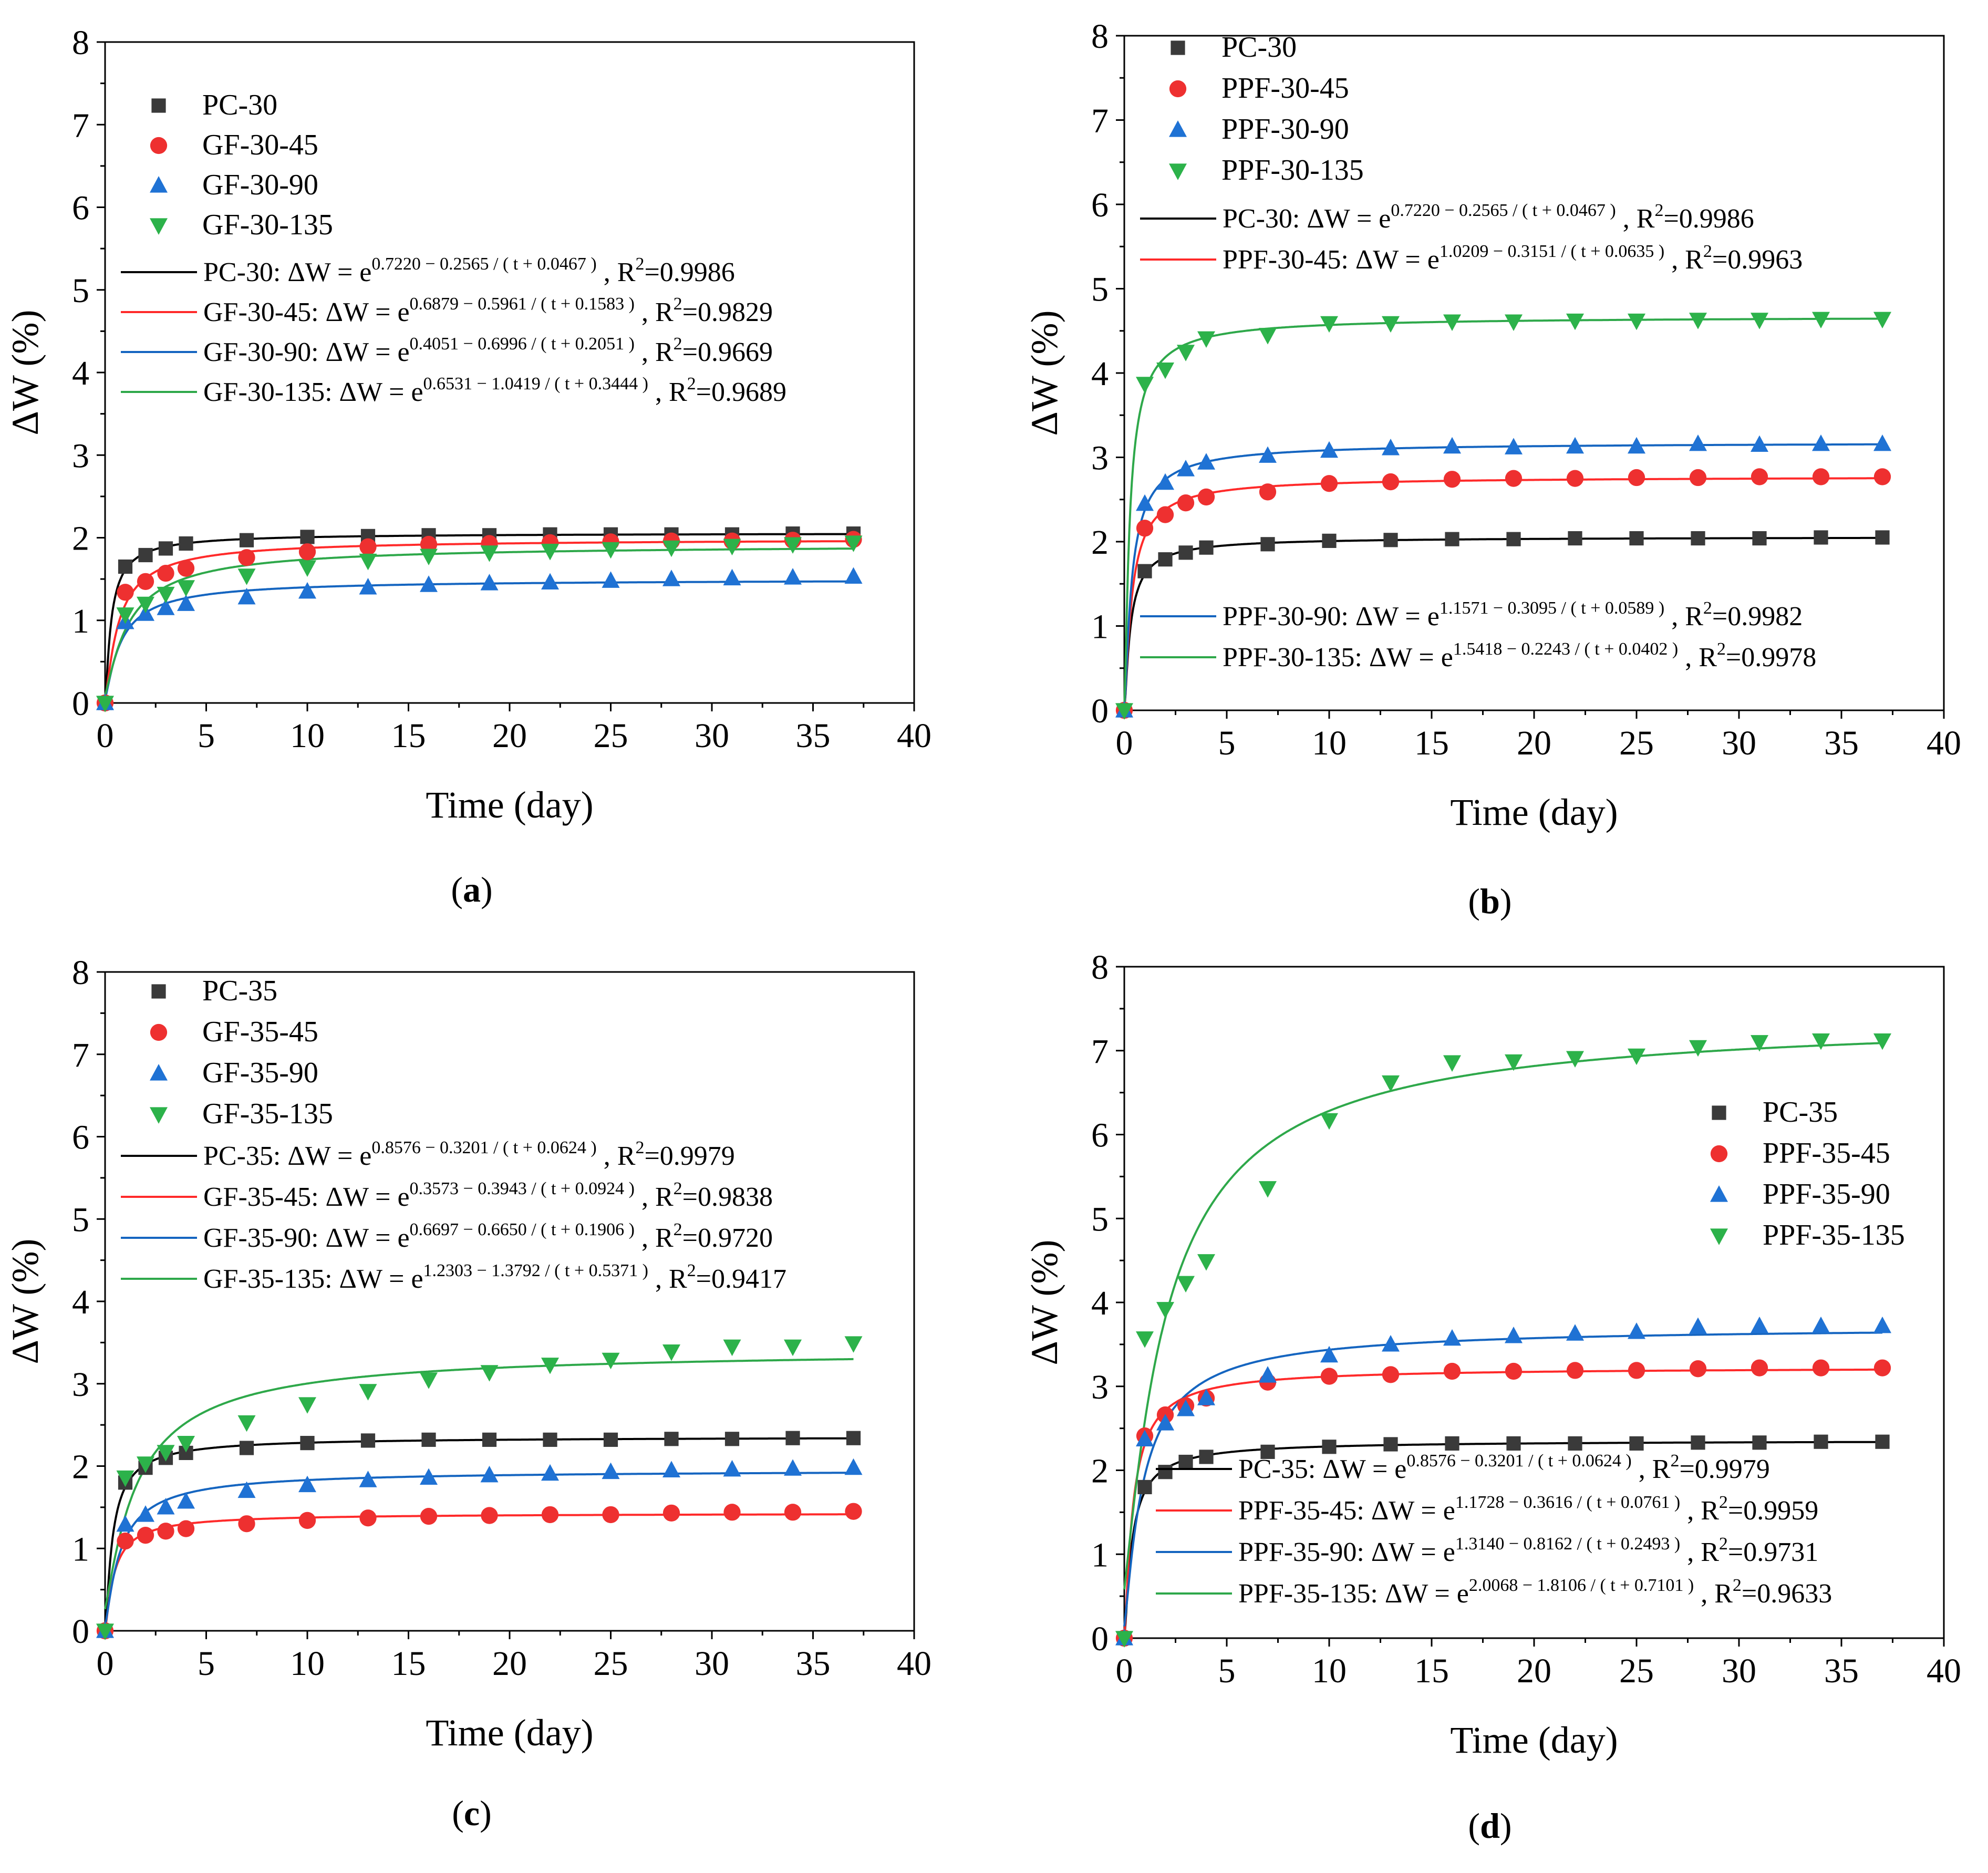 This screenshot has height=1873, width=1988. What do you see at coordinates (1503, 210) in the screenshot?
I see `legend-fit-1-exponent: 0.7220 − 0.2565 / ( t + 0.0467 )` at bounding box center [1503, 210].